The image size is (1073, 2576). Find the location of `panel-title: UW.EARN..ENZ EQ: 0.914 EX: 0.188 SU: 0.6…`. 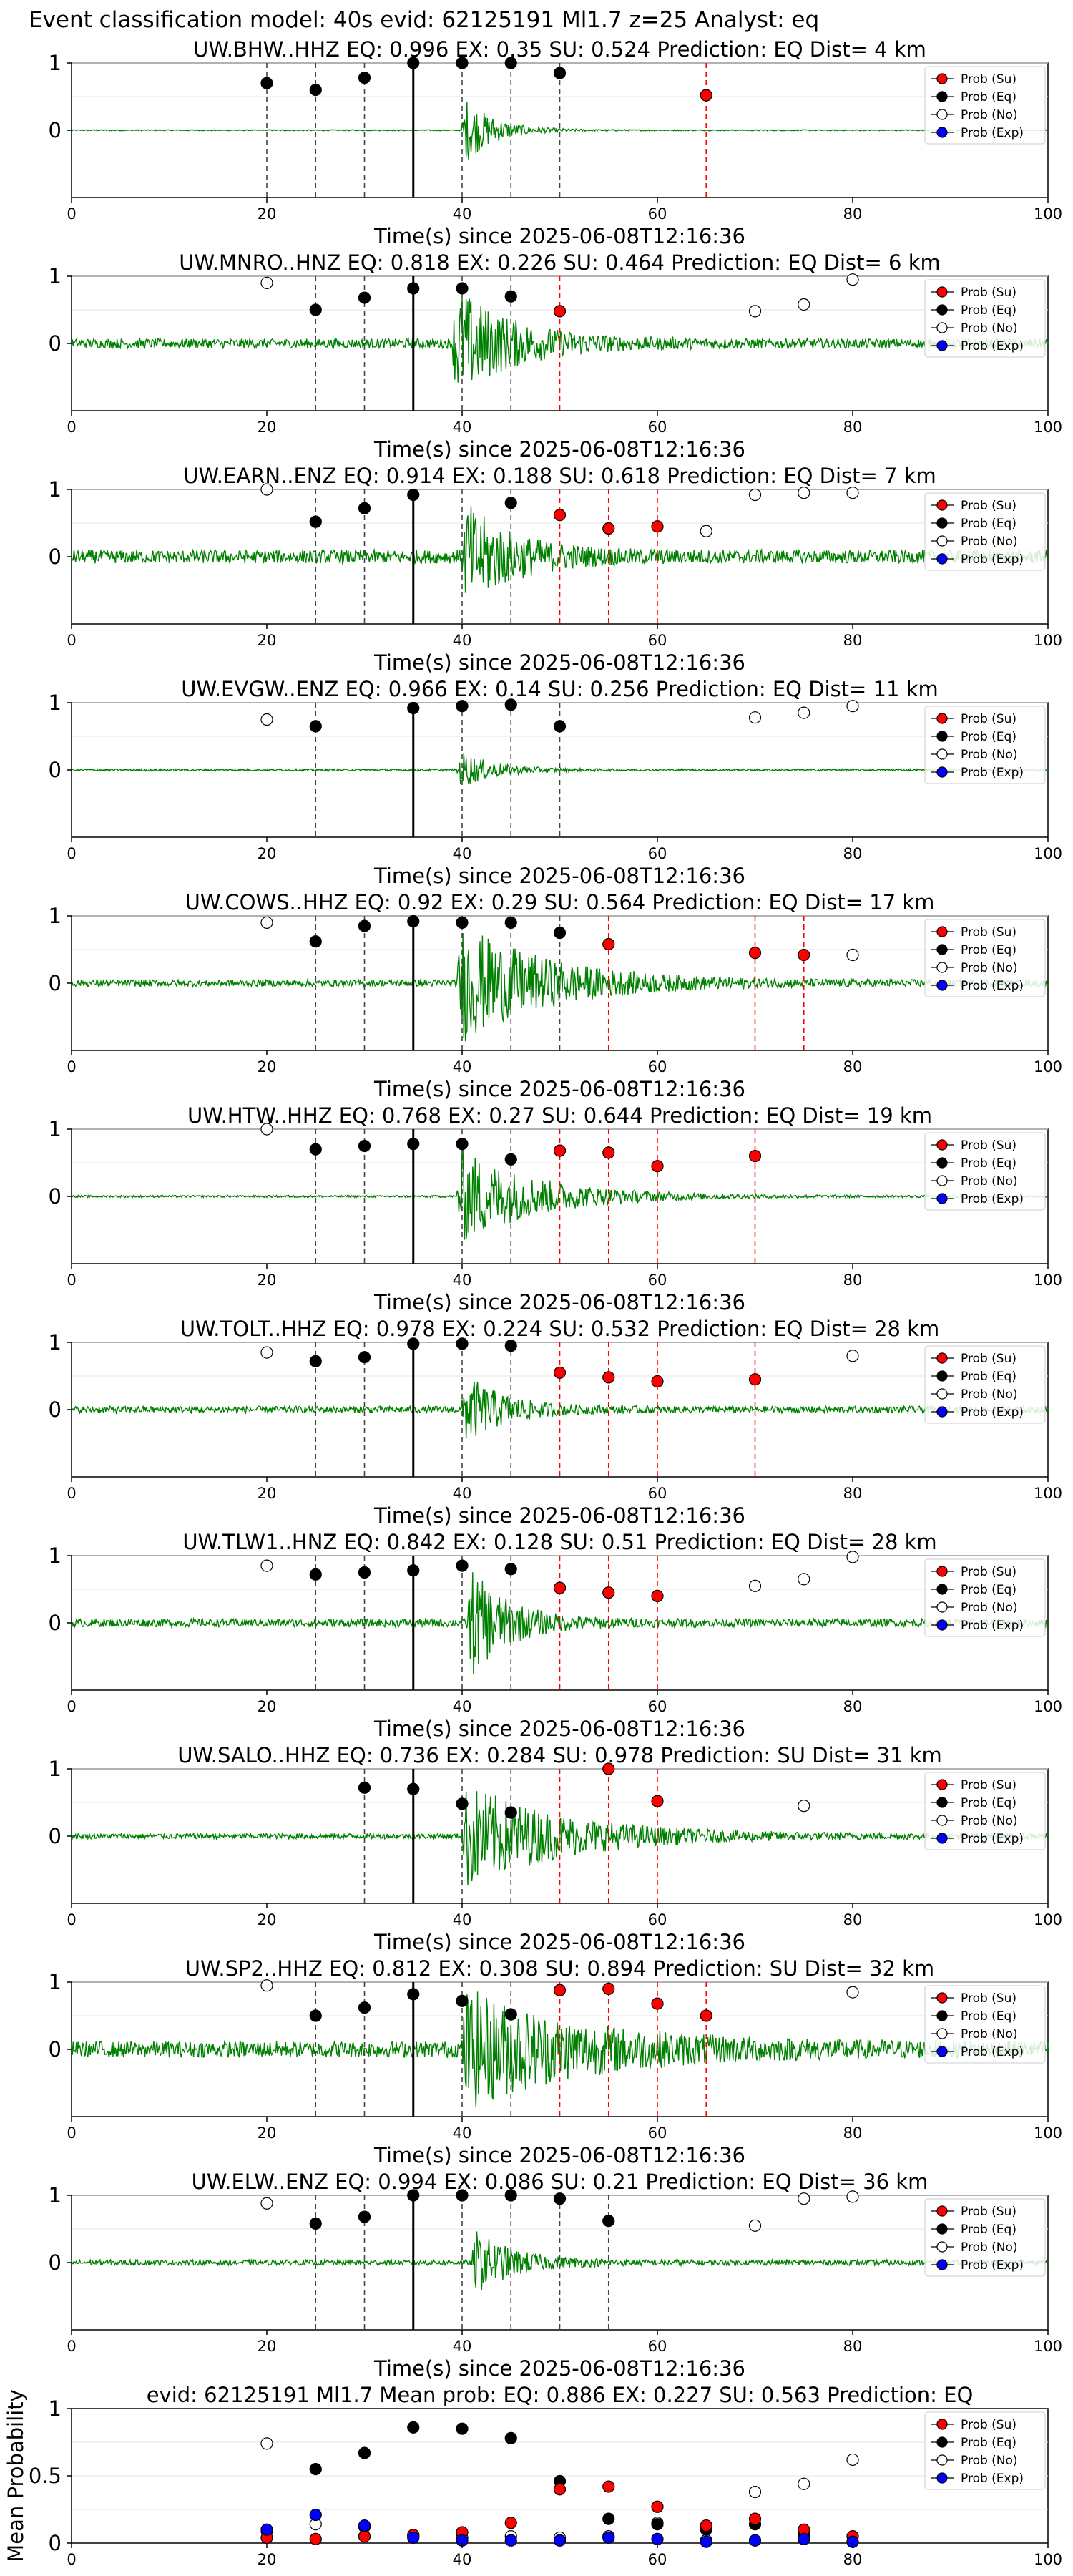

panel-title: UW.EARN..ENZ EQ: 0.914 EX: 0.188 SU: 0.6… is located at coordinates (559, 476).